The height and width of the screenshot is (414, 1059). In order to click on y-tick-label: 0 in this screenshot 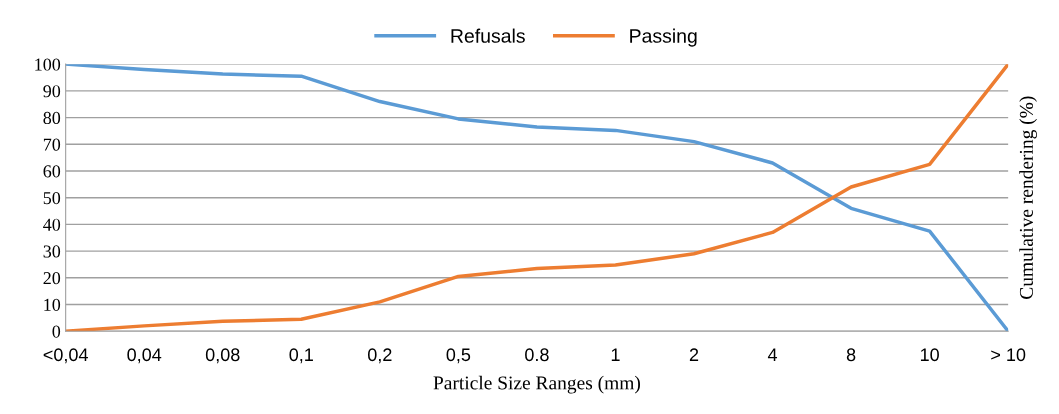, I will do `click(56, 331)`.